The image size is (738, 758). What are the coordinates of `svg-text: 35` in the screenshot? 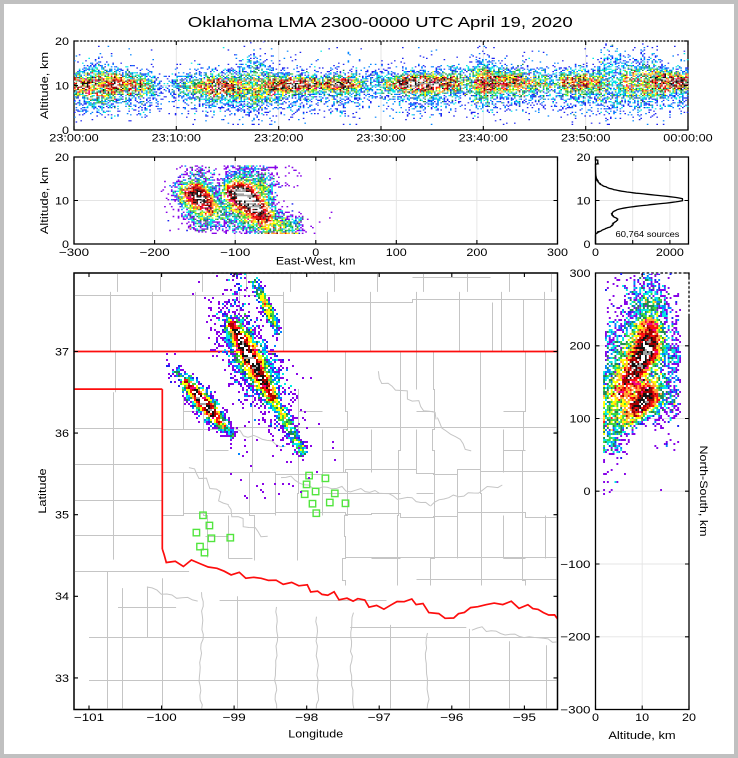 It's located at (62, 516).